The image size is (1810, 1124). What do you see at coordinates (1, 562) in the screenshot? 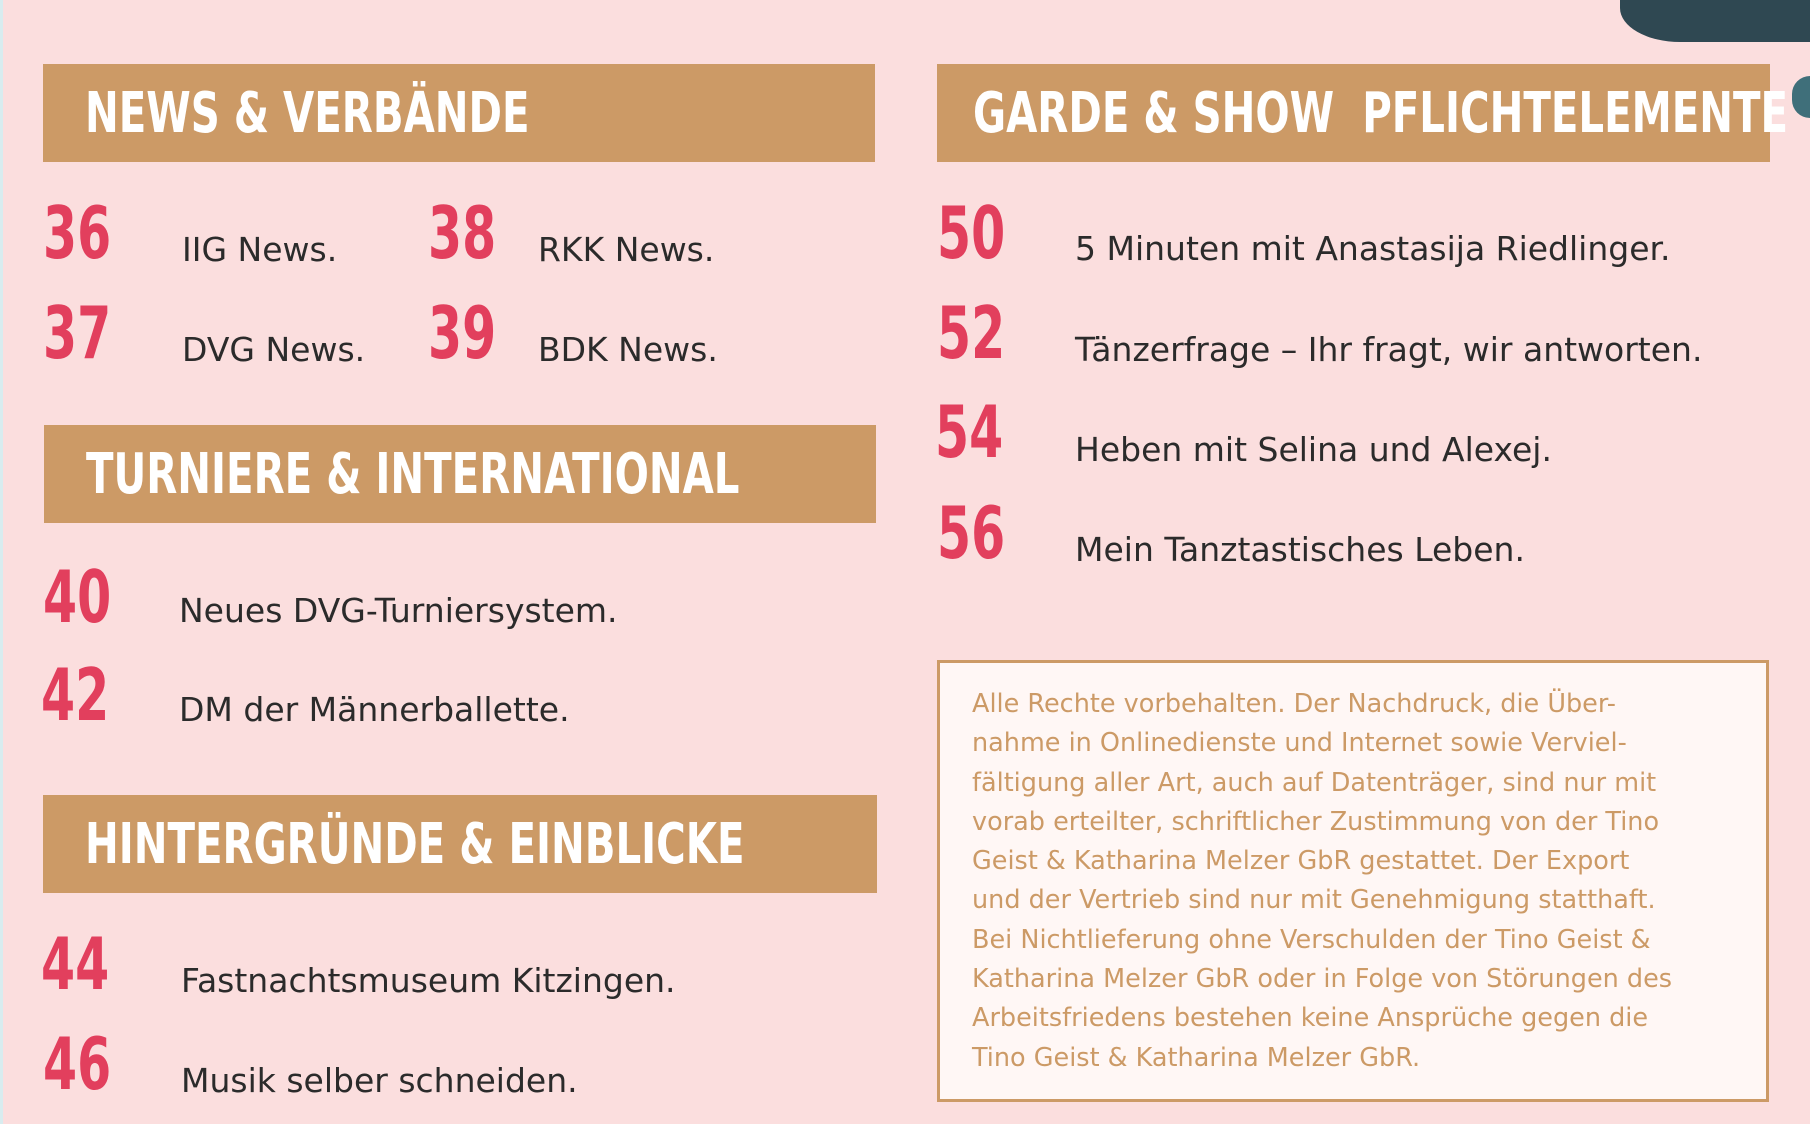
I see `page-edge` at bounding box center [1, 562].